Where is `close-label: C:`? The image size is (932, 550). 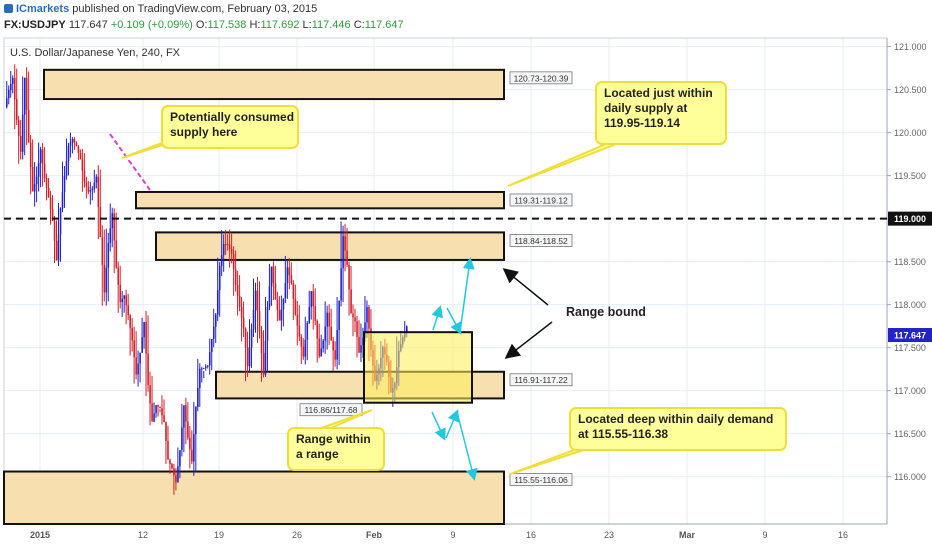
close-label: C: is located at coordinates (359, 25).